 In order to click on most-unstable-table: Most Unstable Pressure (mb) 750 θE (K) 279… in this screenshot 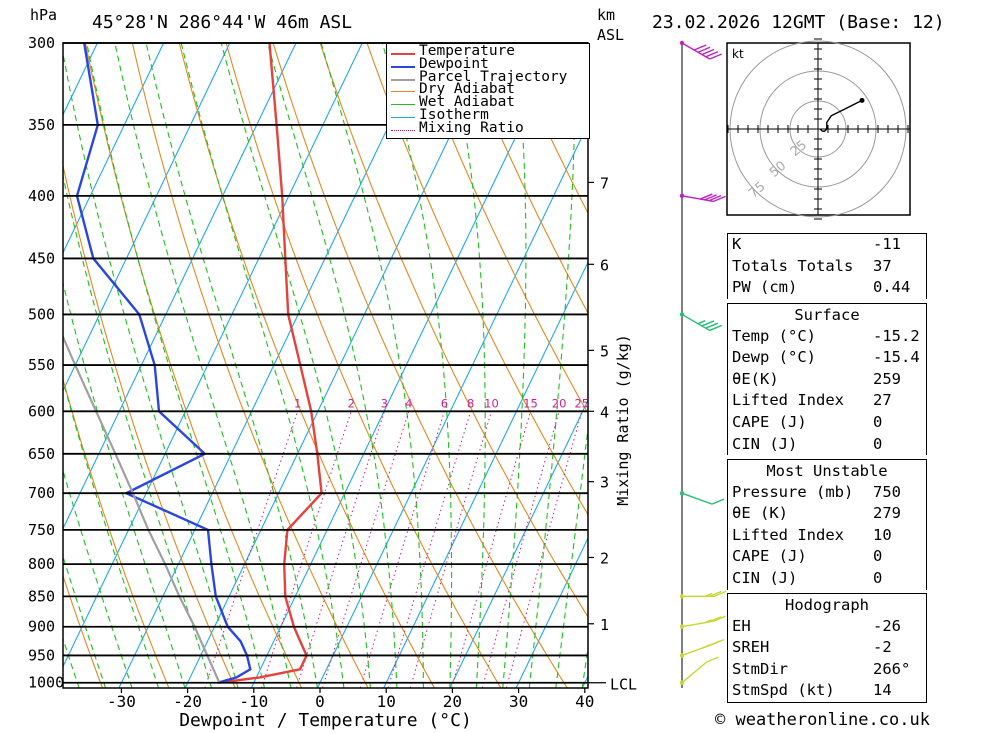, I will do `click(827, 524)`.